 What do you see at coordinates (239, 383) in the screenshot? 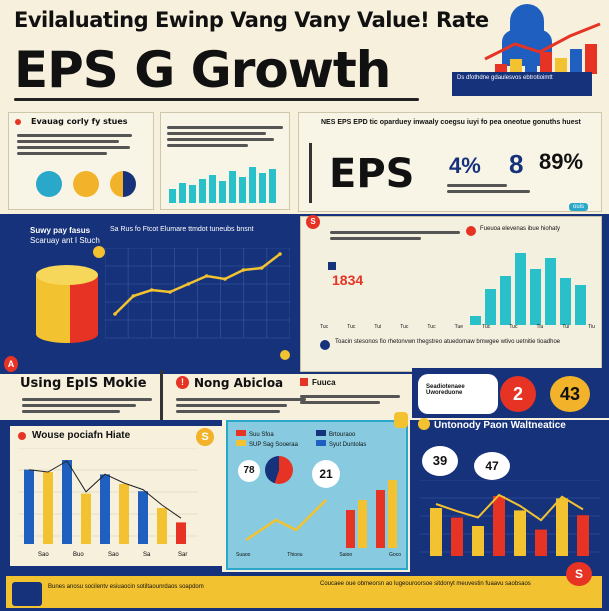
I see `row3-mid-title: Nong Abicloa` at bounding box center [239, 383].